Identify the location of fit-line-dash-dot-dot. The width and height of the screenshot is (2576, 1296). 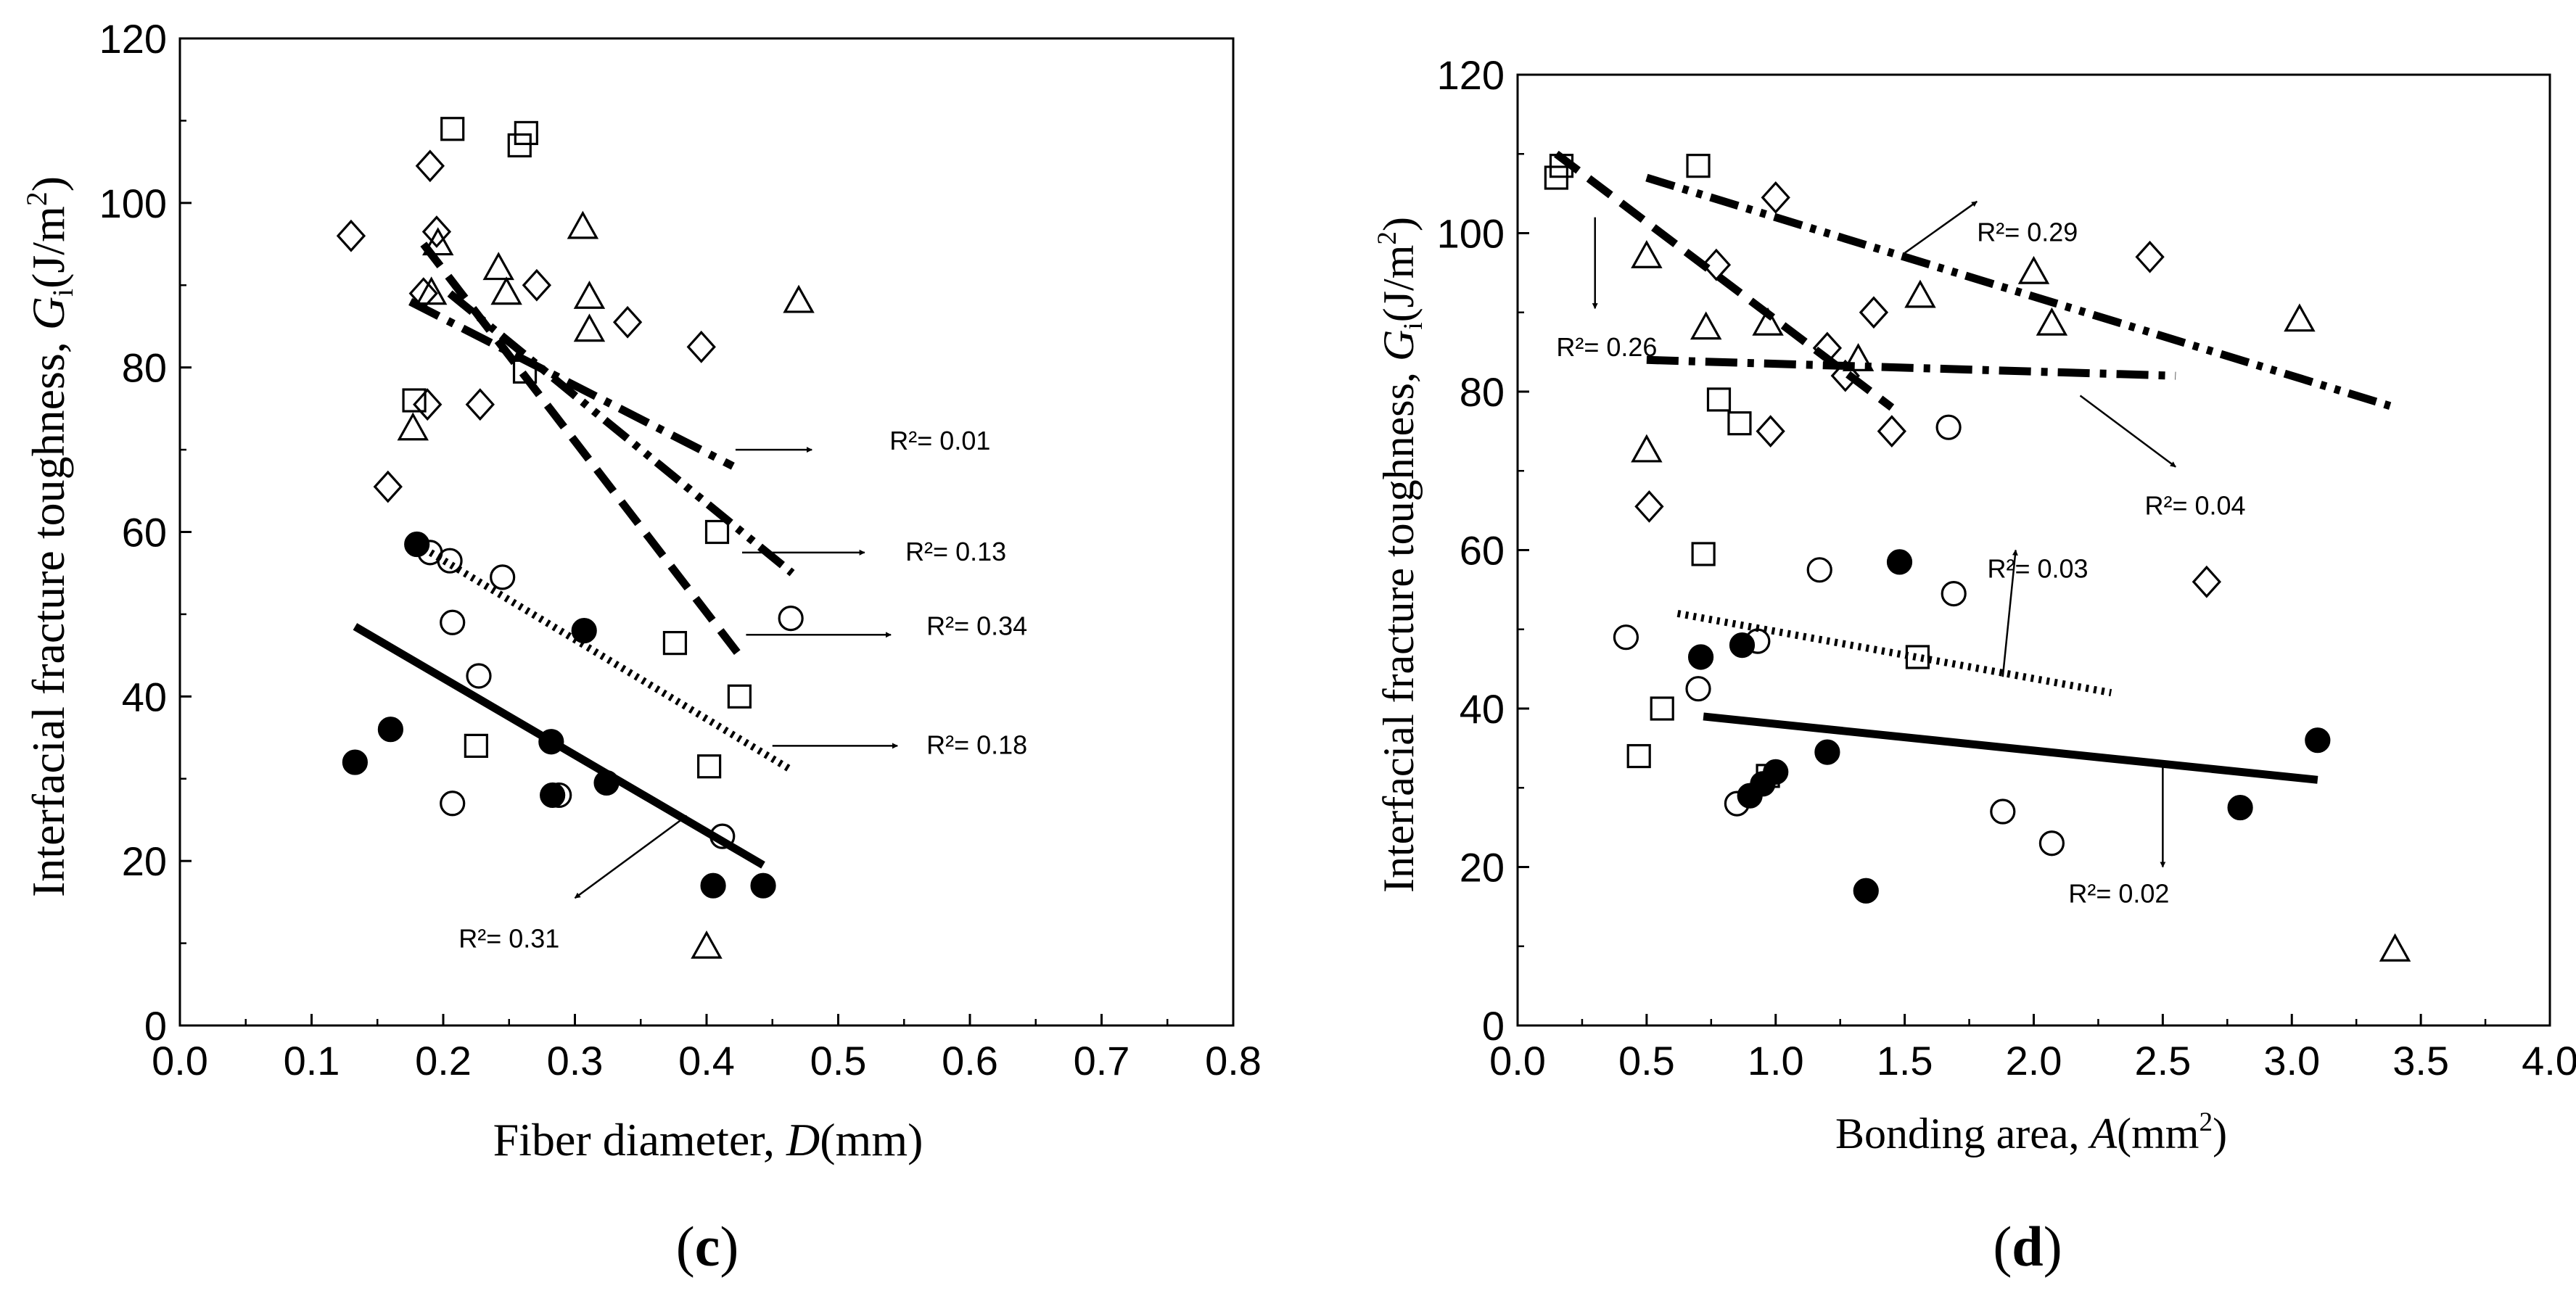
(621, 433).